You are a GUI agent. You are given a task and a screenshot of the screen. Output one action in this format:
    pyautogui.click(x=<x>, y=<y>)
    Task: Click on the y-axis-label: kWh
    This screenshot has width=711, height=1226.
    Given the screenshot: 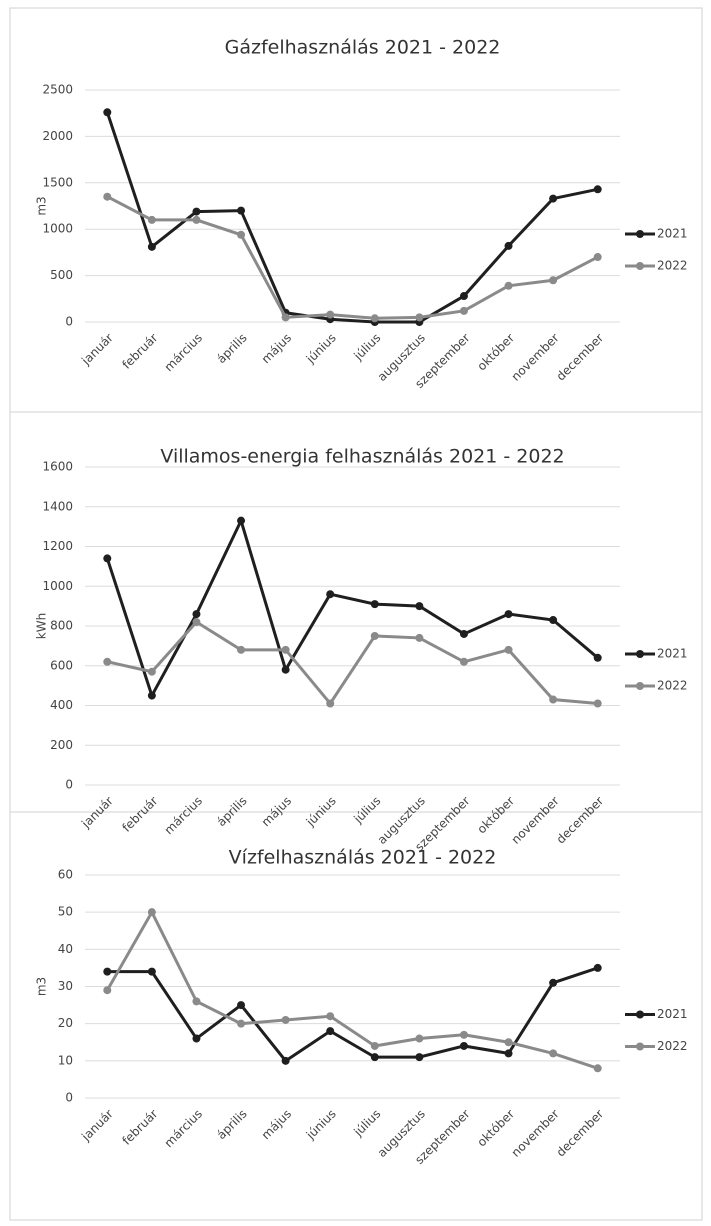 What is the action you would take?
    pyautogui.click(x=42, y=626)
    